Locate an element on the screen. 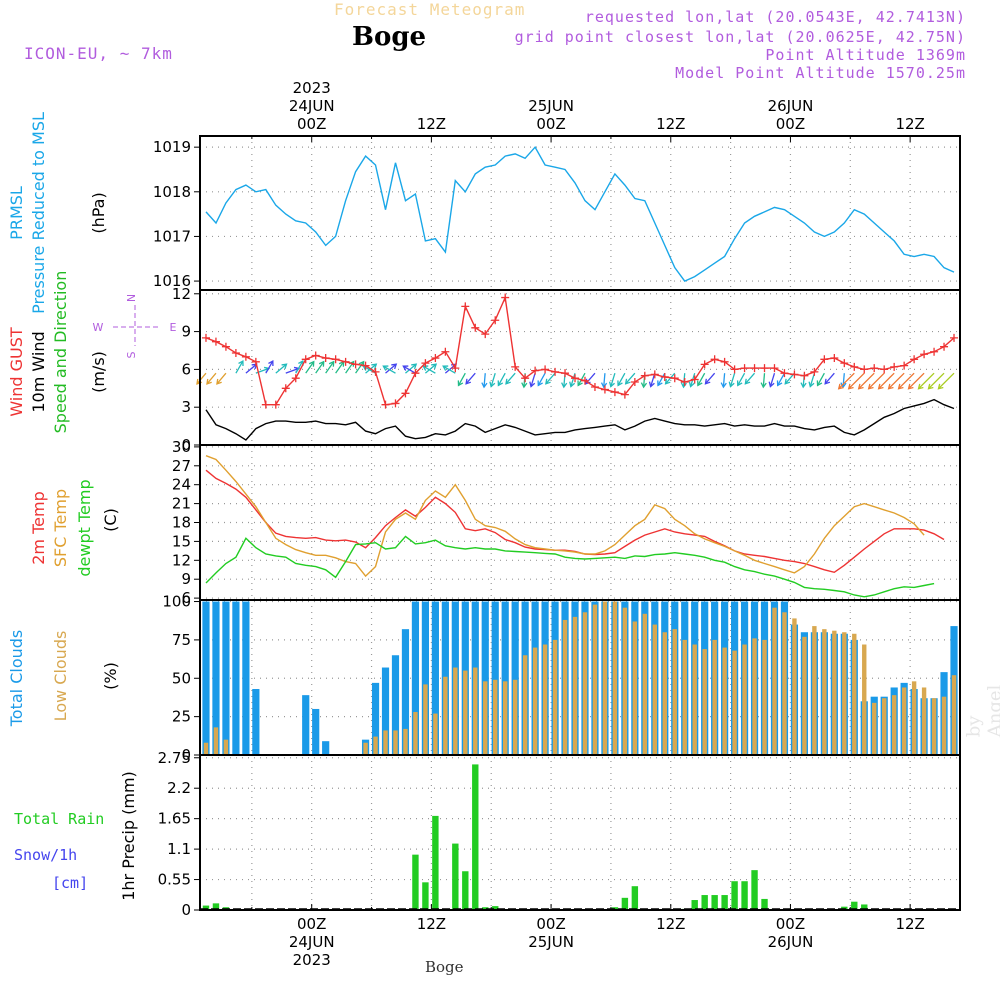 This screenshot has height=1000, width=1000. y-tick-label: 100 is located at coordinates (176, 602).